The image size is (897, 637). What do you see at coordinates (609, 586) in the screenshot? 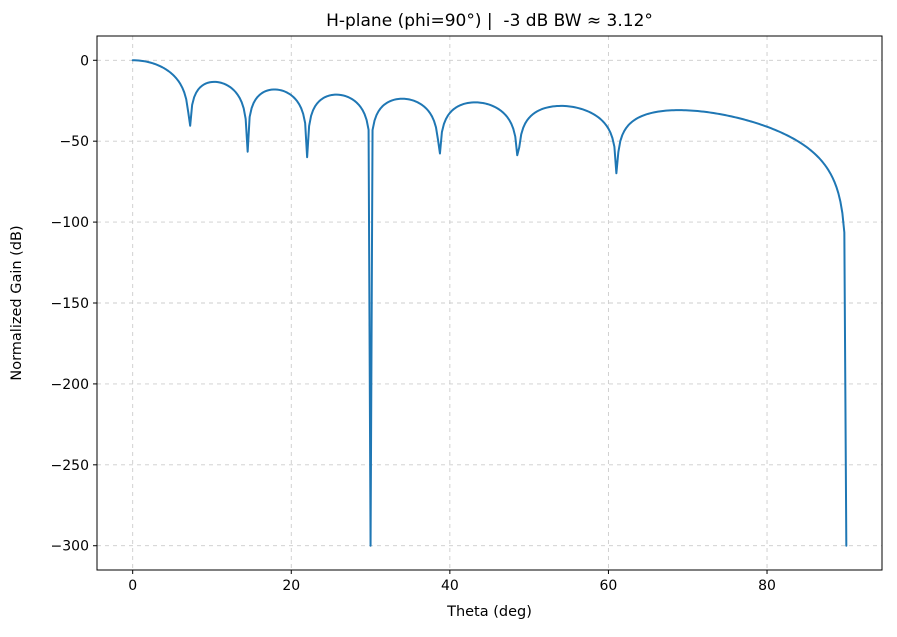
I see `x-tick-label: 60` at bounding box center [609, 586].